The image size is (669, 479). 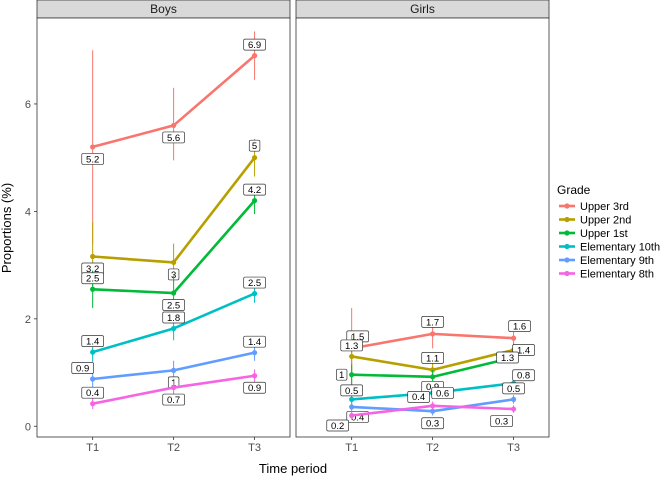 I want to click on data-label-text: 3.2, so click(x=92, y=269).